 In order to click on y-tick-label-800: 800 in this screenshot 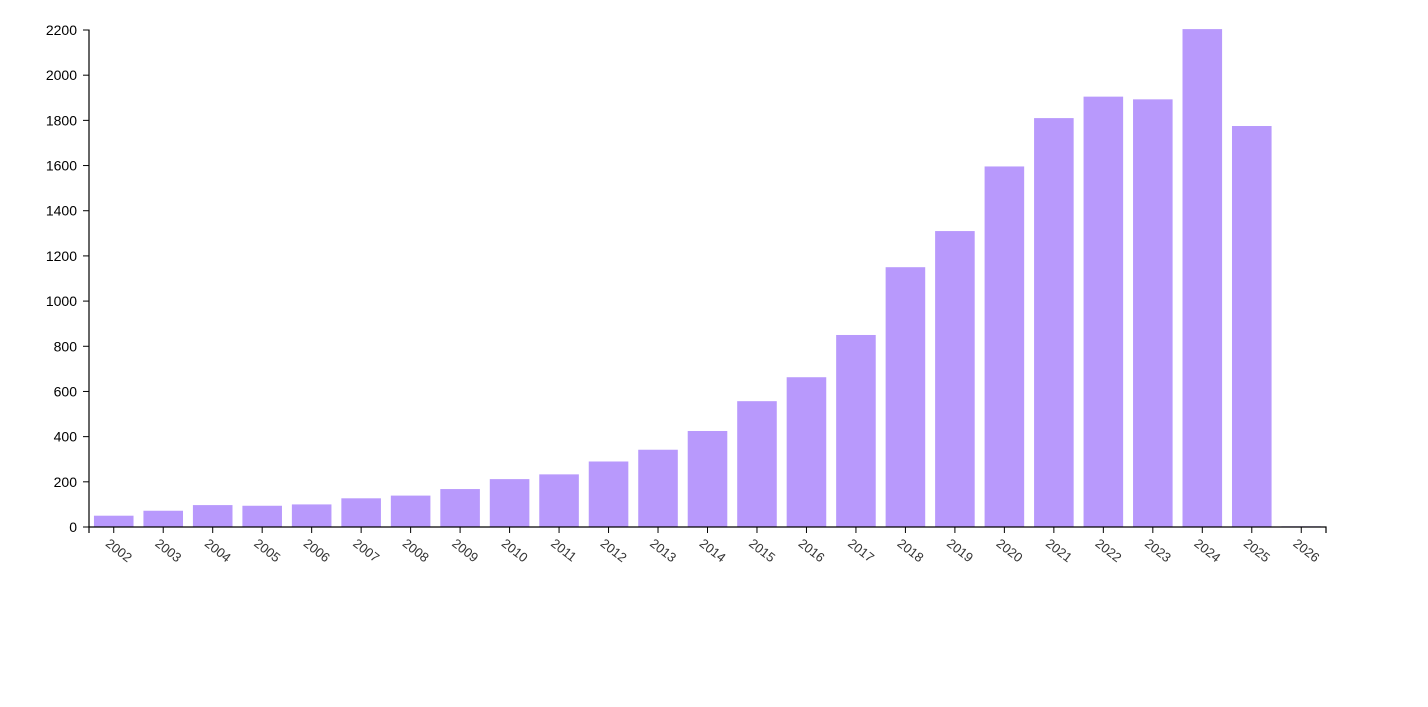, I will do `click(66, 346)`.